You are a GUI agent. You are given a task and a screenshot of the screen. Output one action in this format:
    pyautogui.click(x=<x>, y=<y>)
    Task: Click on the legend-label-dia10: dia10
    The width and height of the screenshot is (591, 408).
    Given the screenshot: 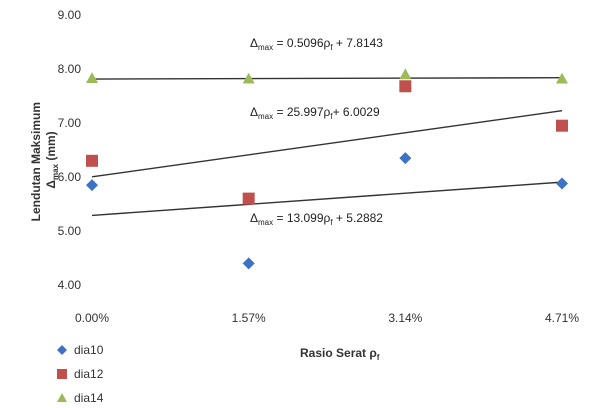 What is the action you would take?
    pyautogui.click(x=89, y=350)
    